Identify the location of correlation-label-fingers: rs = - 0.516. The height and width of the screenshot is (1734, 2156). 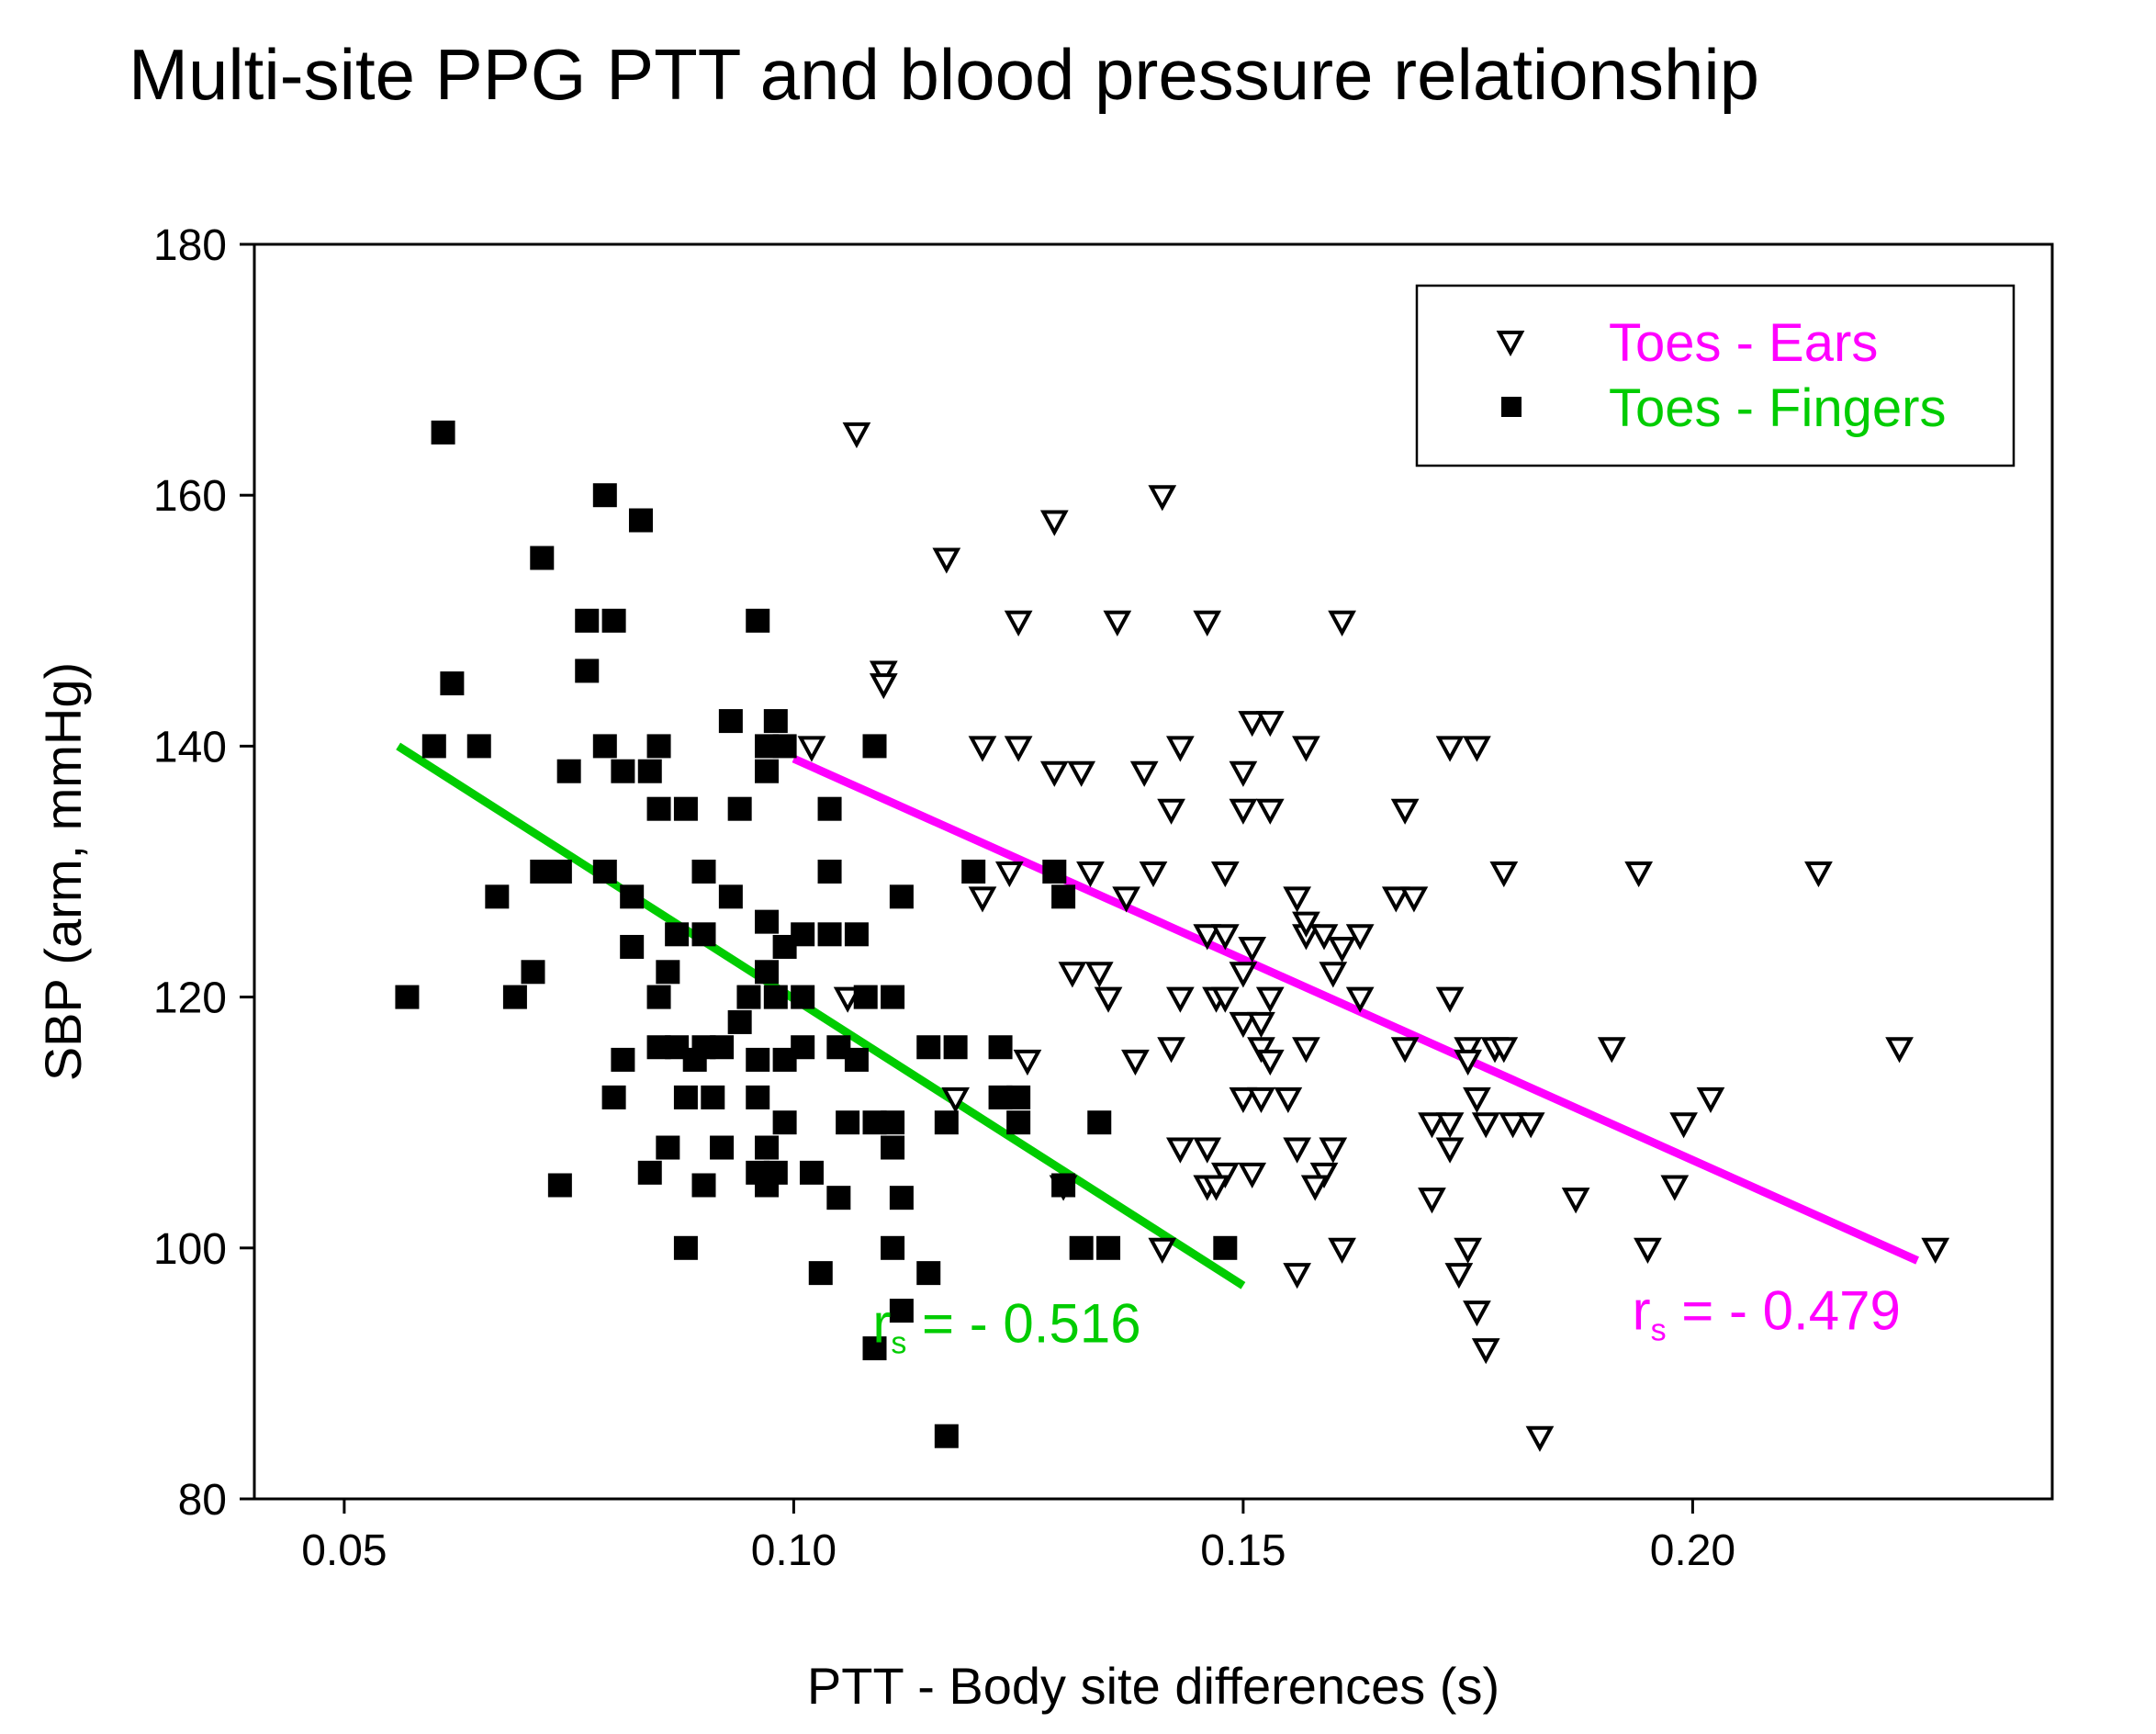
(1006, 1326).